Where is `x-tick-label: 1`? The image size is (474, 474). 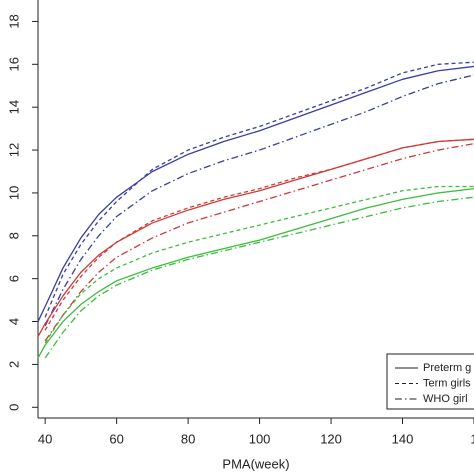
x-tick-label: 1 is located at coordinates (472, 438).